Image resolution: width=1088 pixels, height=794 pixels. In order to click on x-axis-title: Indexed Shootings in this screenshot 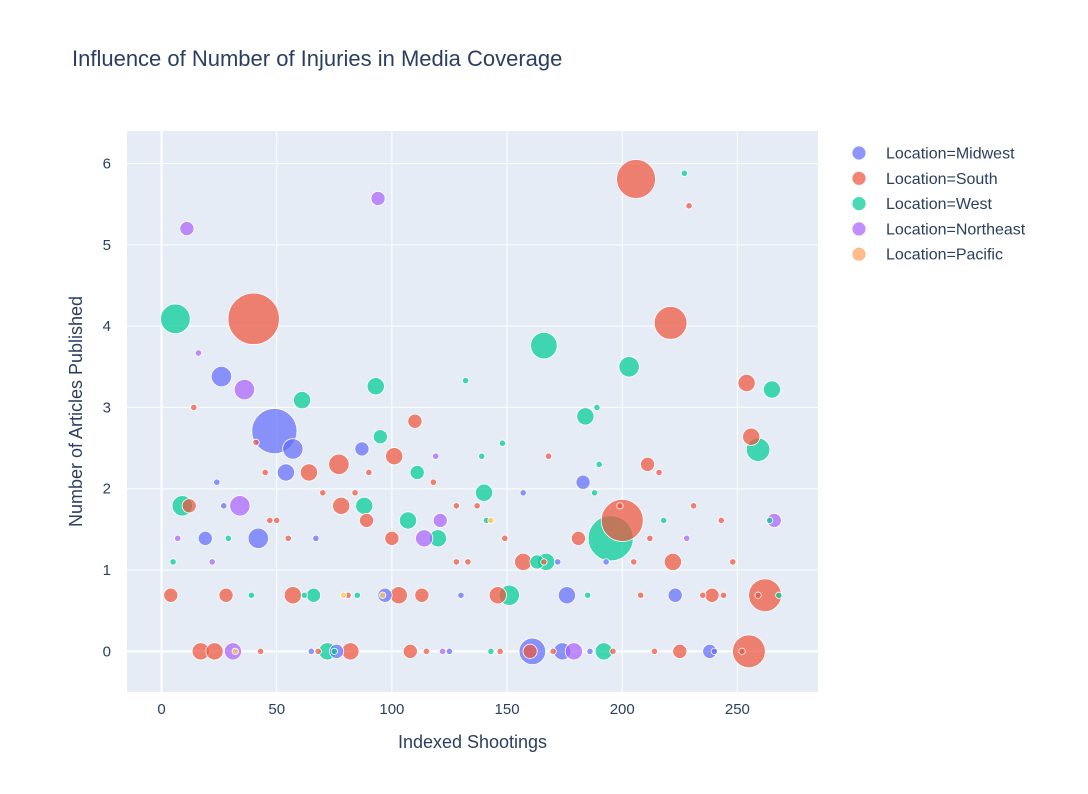, I will do `click(472, 742)`.